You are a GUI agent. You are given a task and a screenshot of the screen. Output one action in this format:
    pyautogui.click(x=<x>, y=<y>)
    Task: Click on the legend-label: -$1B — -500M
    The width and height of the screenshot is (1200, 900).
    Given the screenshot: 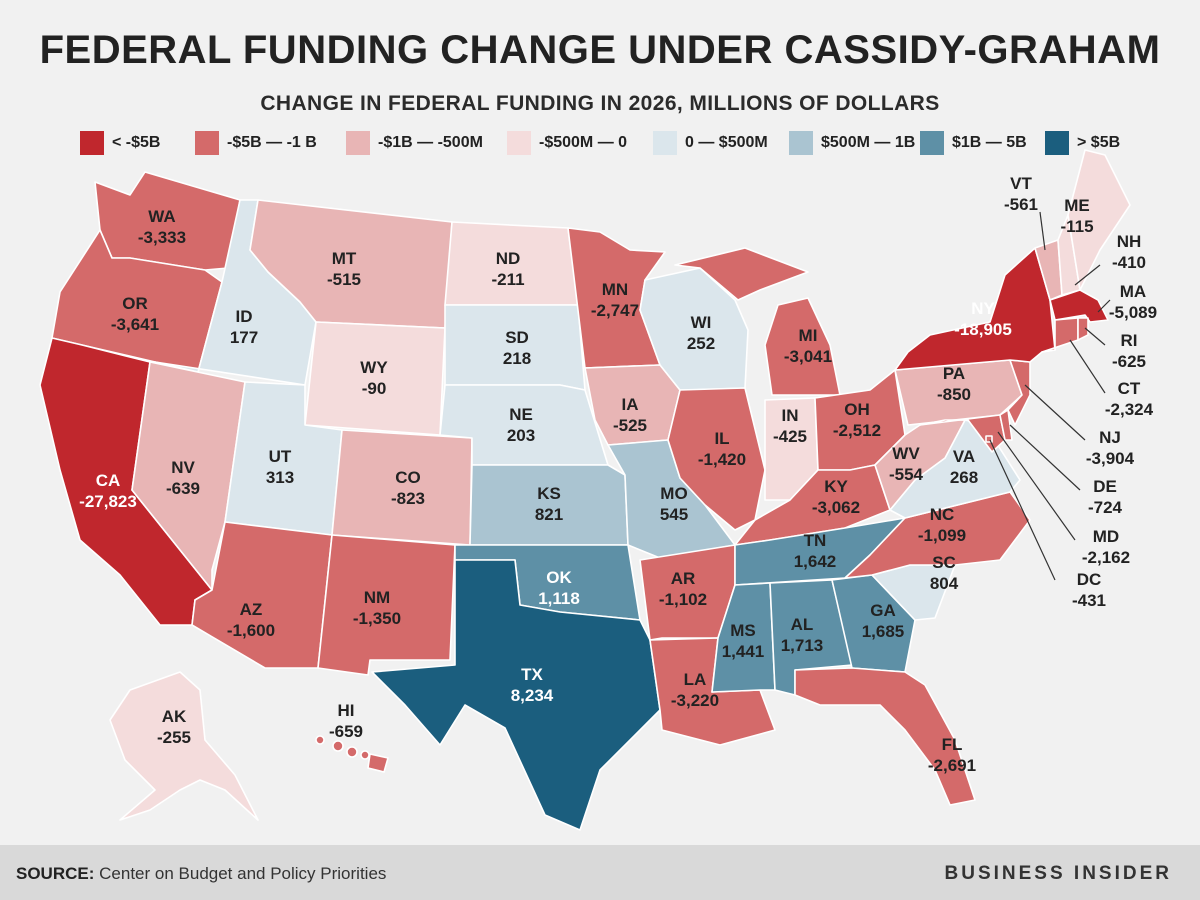 What is the action you would take?
    pyautogui.click(x=430, y=142)
    